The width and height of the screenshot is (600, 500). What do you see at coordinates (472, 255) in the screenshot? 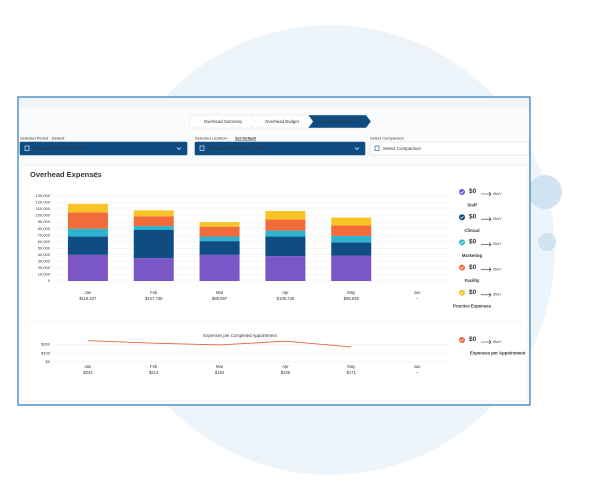
I see `legend-label: Marketing` at bounding box center [472, 255].